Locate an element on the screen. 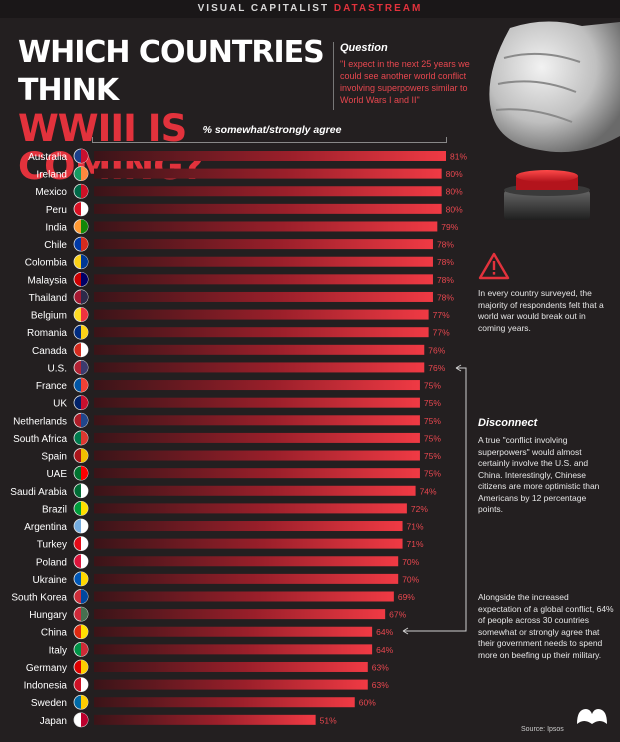 The height and width of the screenshot is (742, 620). country-label: Argentina is located at coordinates (45, 527).